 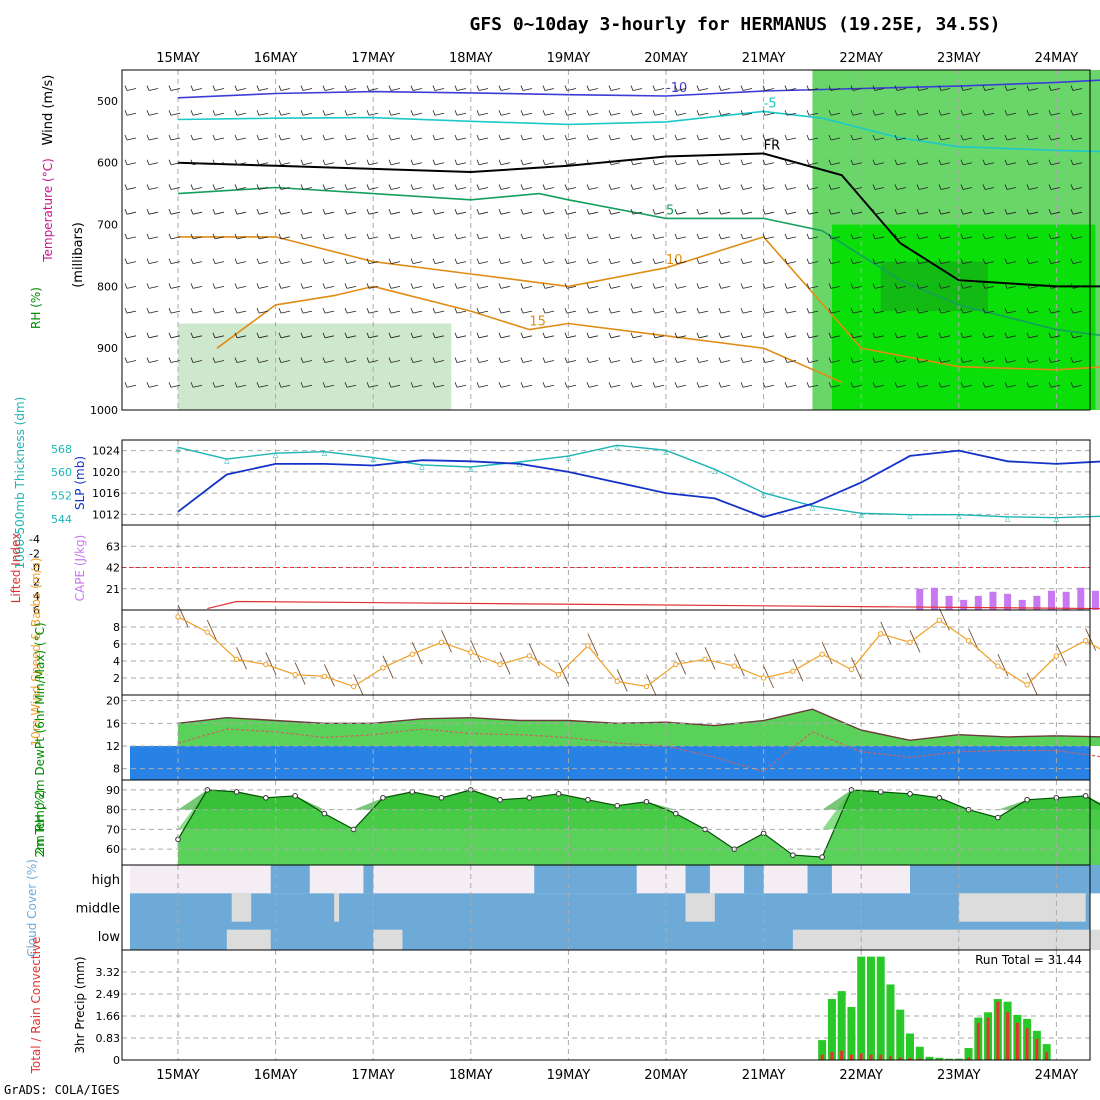 I want to click on tick-label: 1000, so click(x=104, y=410).